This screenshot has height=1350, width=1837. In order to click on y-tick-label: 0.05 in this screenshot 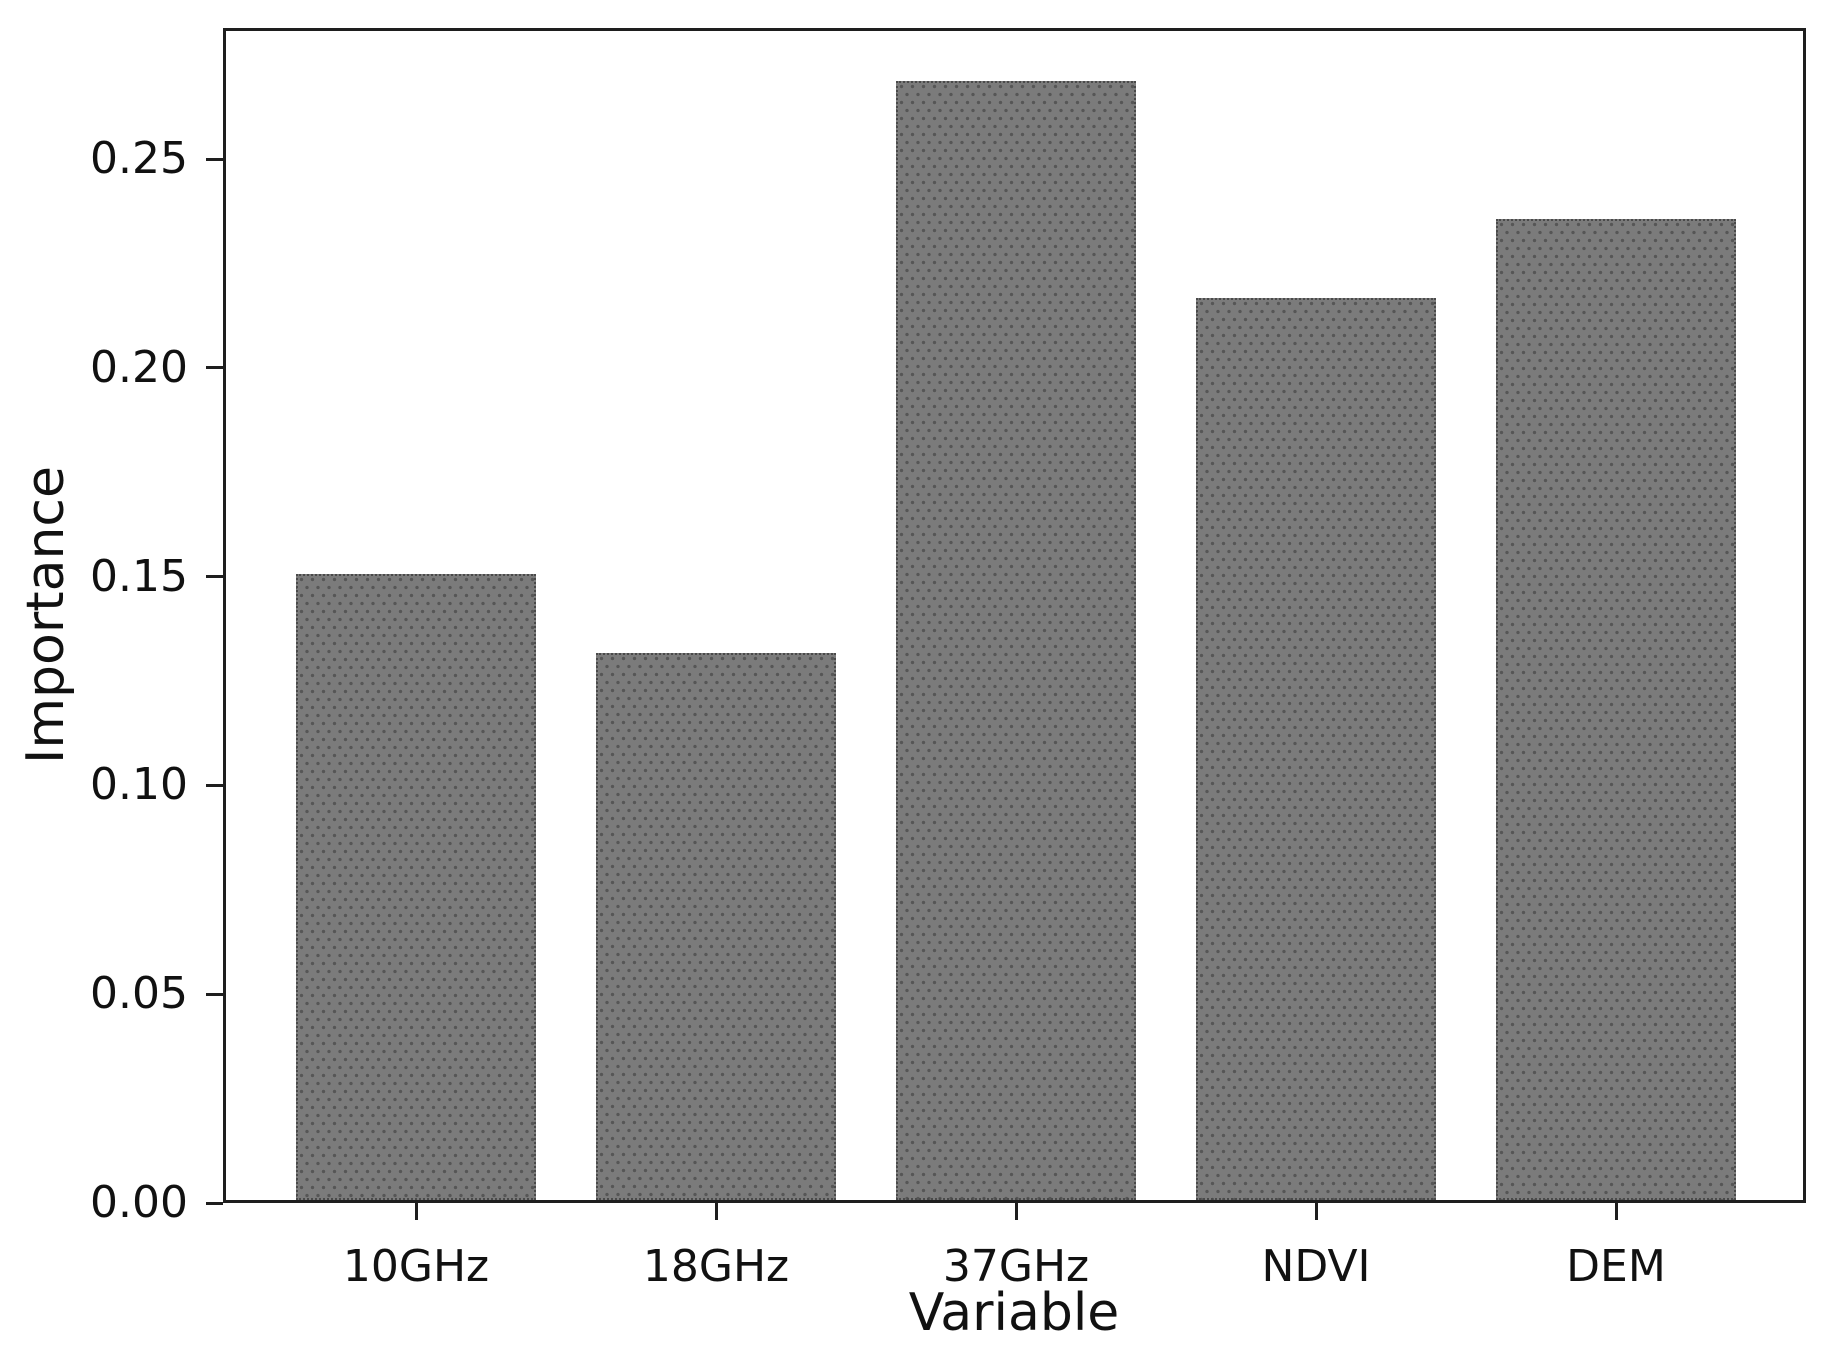, I will do `click(139, 994)`.